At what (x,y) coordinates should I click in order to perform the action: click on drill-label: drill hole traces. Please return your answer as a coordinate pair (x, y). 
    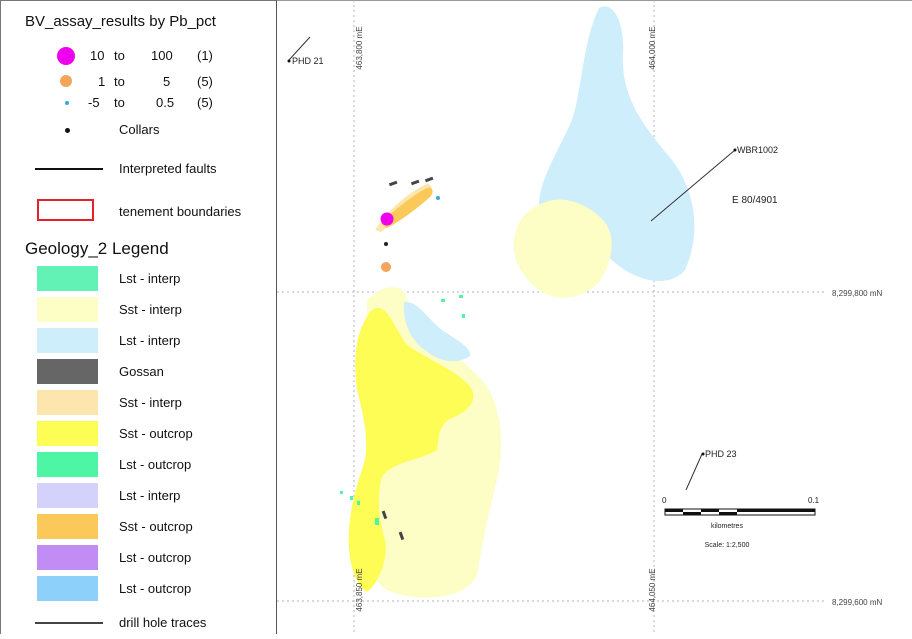
    Looking at the image, I should click on (163, 622).